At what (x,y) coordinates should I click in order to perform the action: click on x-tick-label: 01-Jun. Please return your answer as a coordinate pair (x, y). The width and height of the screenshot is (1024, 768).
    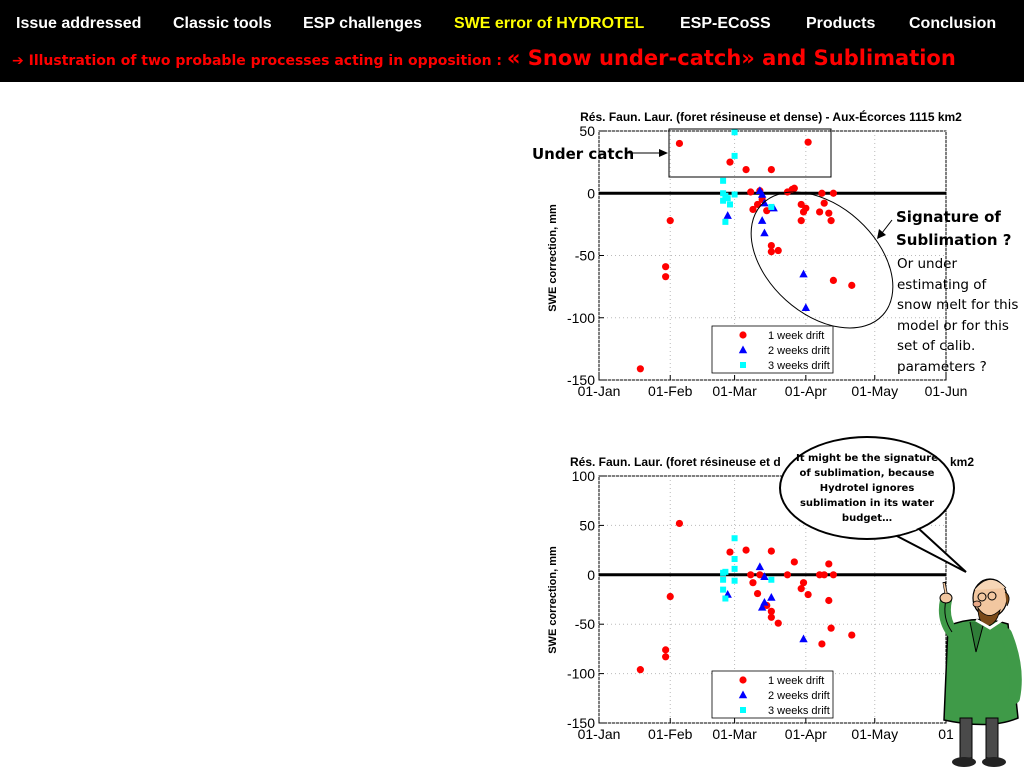
    Looking at the image, I should click on (946, 391).